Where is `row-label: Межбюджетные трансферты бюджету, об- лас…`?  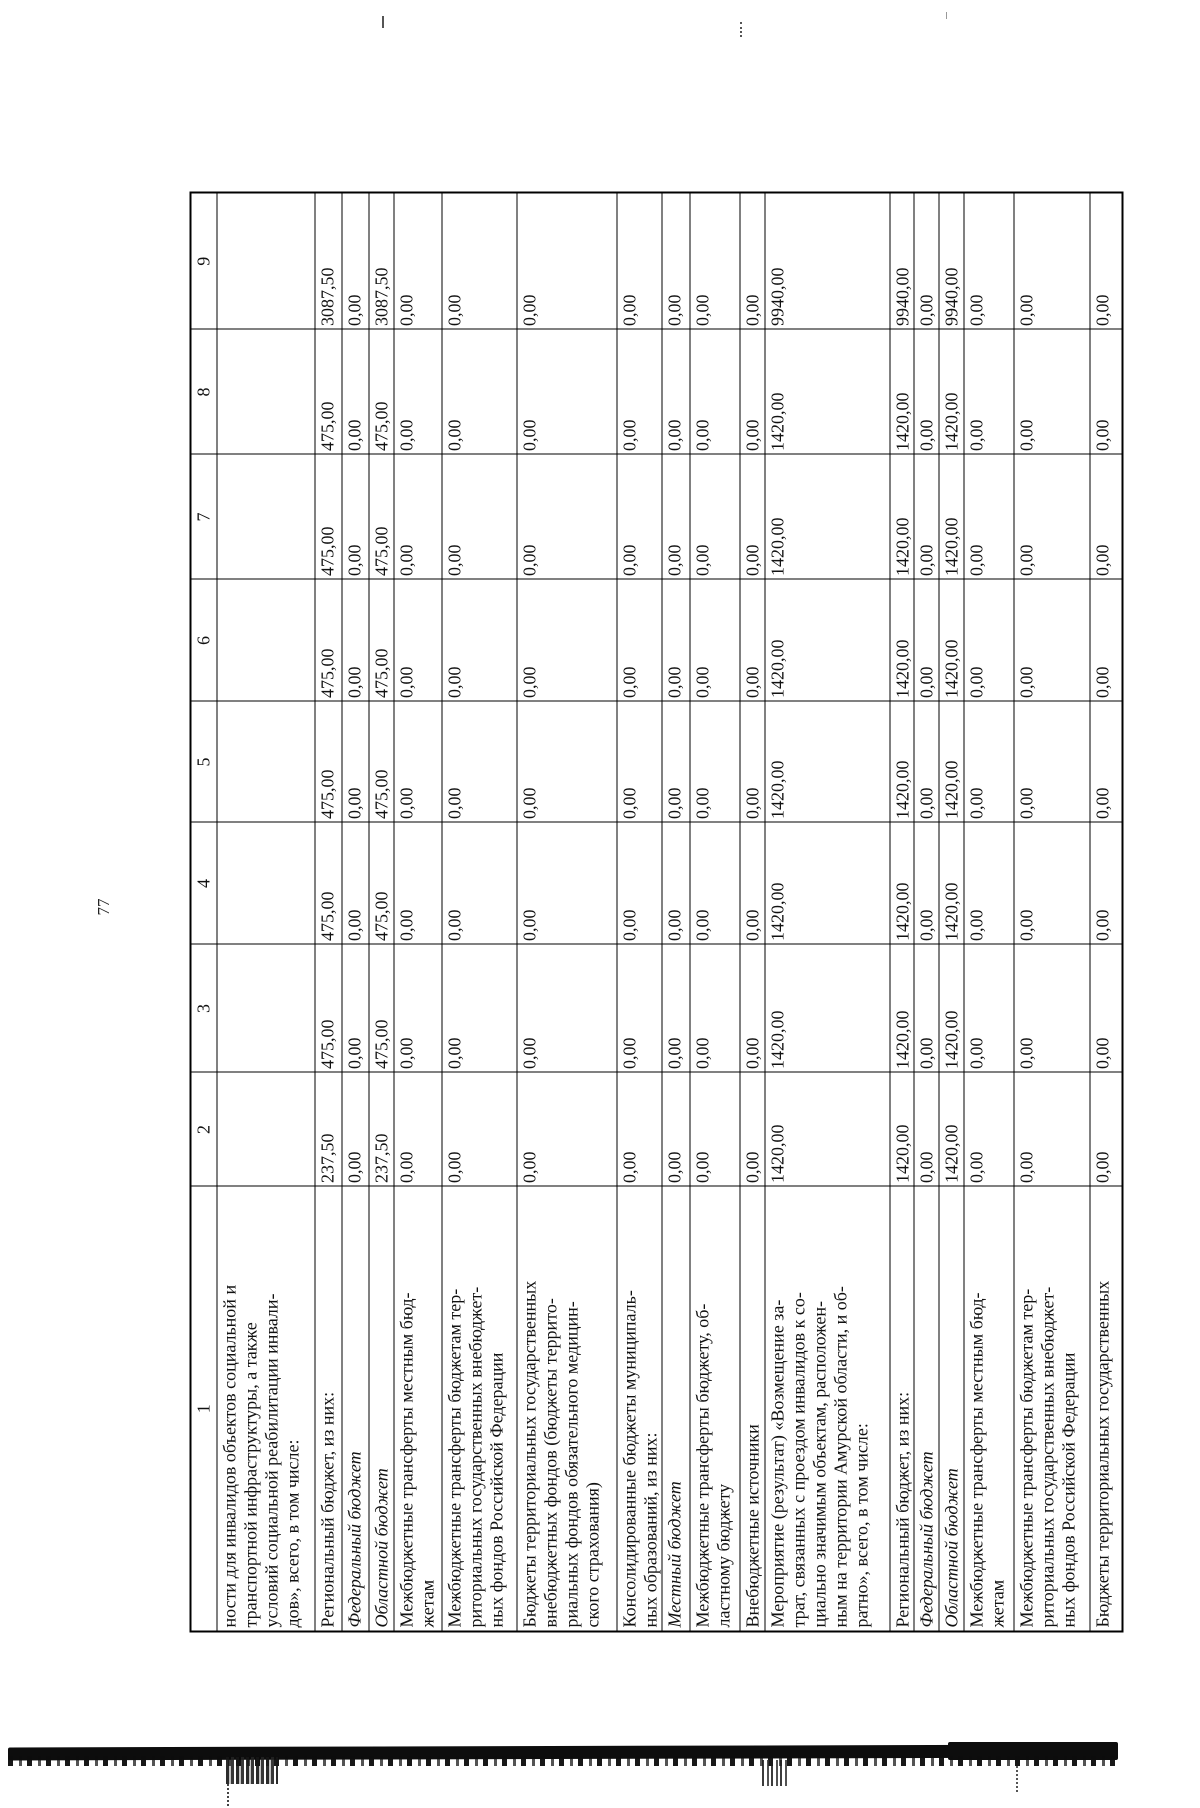 row-label: Межбюджетные трансферты бюджету, об- лас… is located at coordinates (714, 1409).